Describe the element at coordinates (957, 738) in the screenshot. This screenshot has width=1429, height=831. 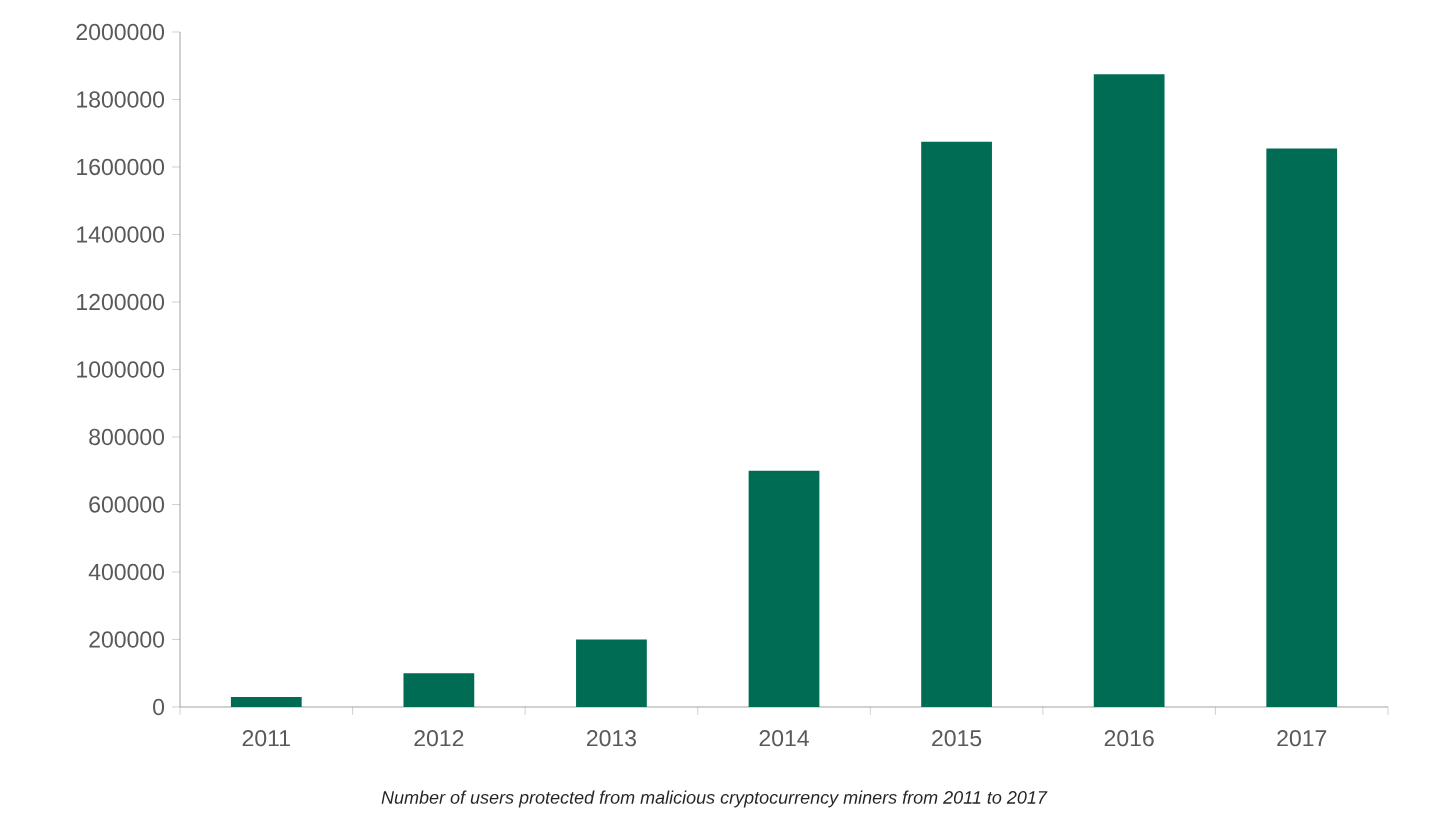
I see `x-tick-label: 2015` at that location.